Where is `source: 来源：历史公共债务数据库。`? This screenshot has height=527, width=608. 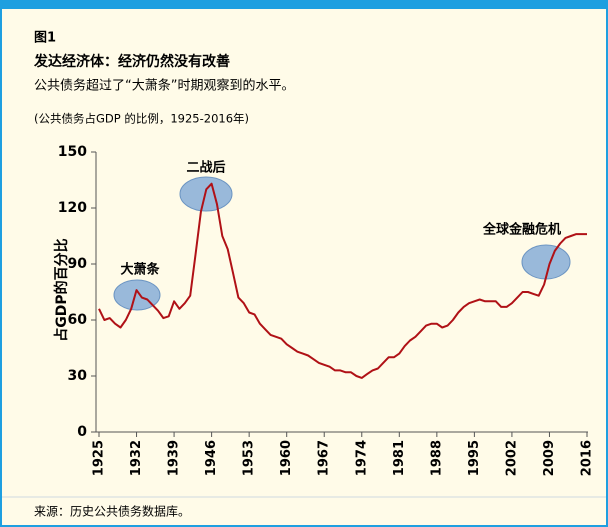 source: 来源：历史公共债务数据库。 is located at coordinates (112, 511).